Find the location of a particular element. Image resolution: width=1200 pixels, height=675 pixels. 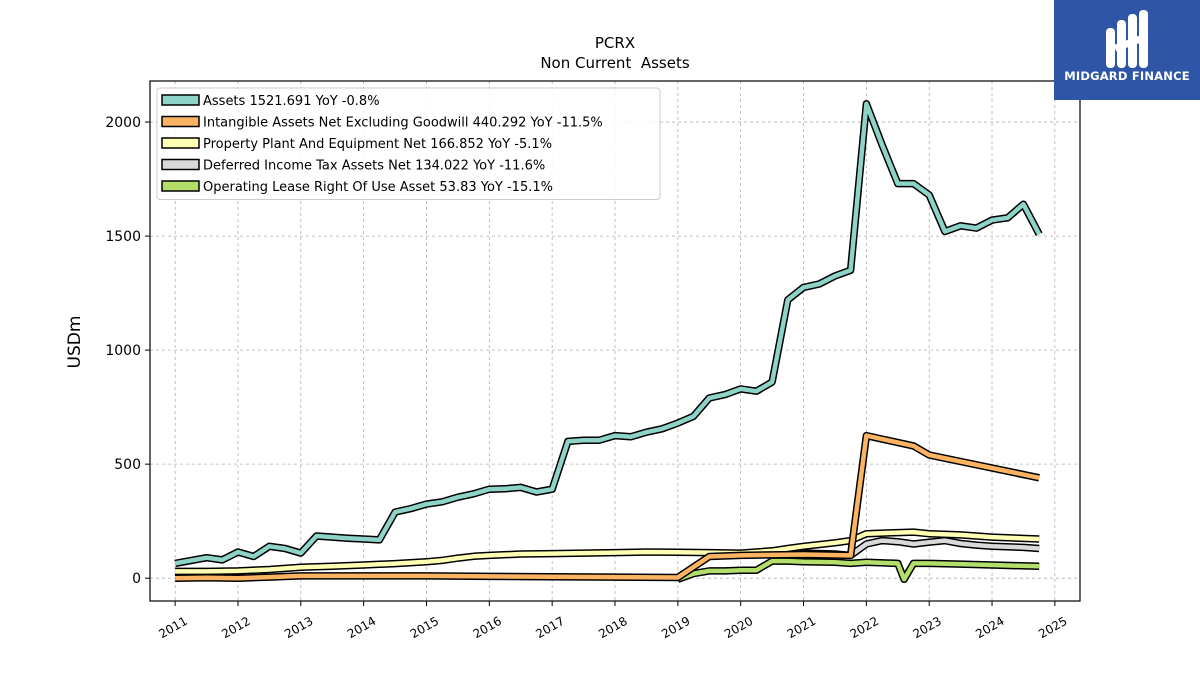

x-tick-label: 2025 is located at coordinates (1052, 627).